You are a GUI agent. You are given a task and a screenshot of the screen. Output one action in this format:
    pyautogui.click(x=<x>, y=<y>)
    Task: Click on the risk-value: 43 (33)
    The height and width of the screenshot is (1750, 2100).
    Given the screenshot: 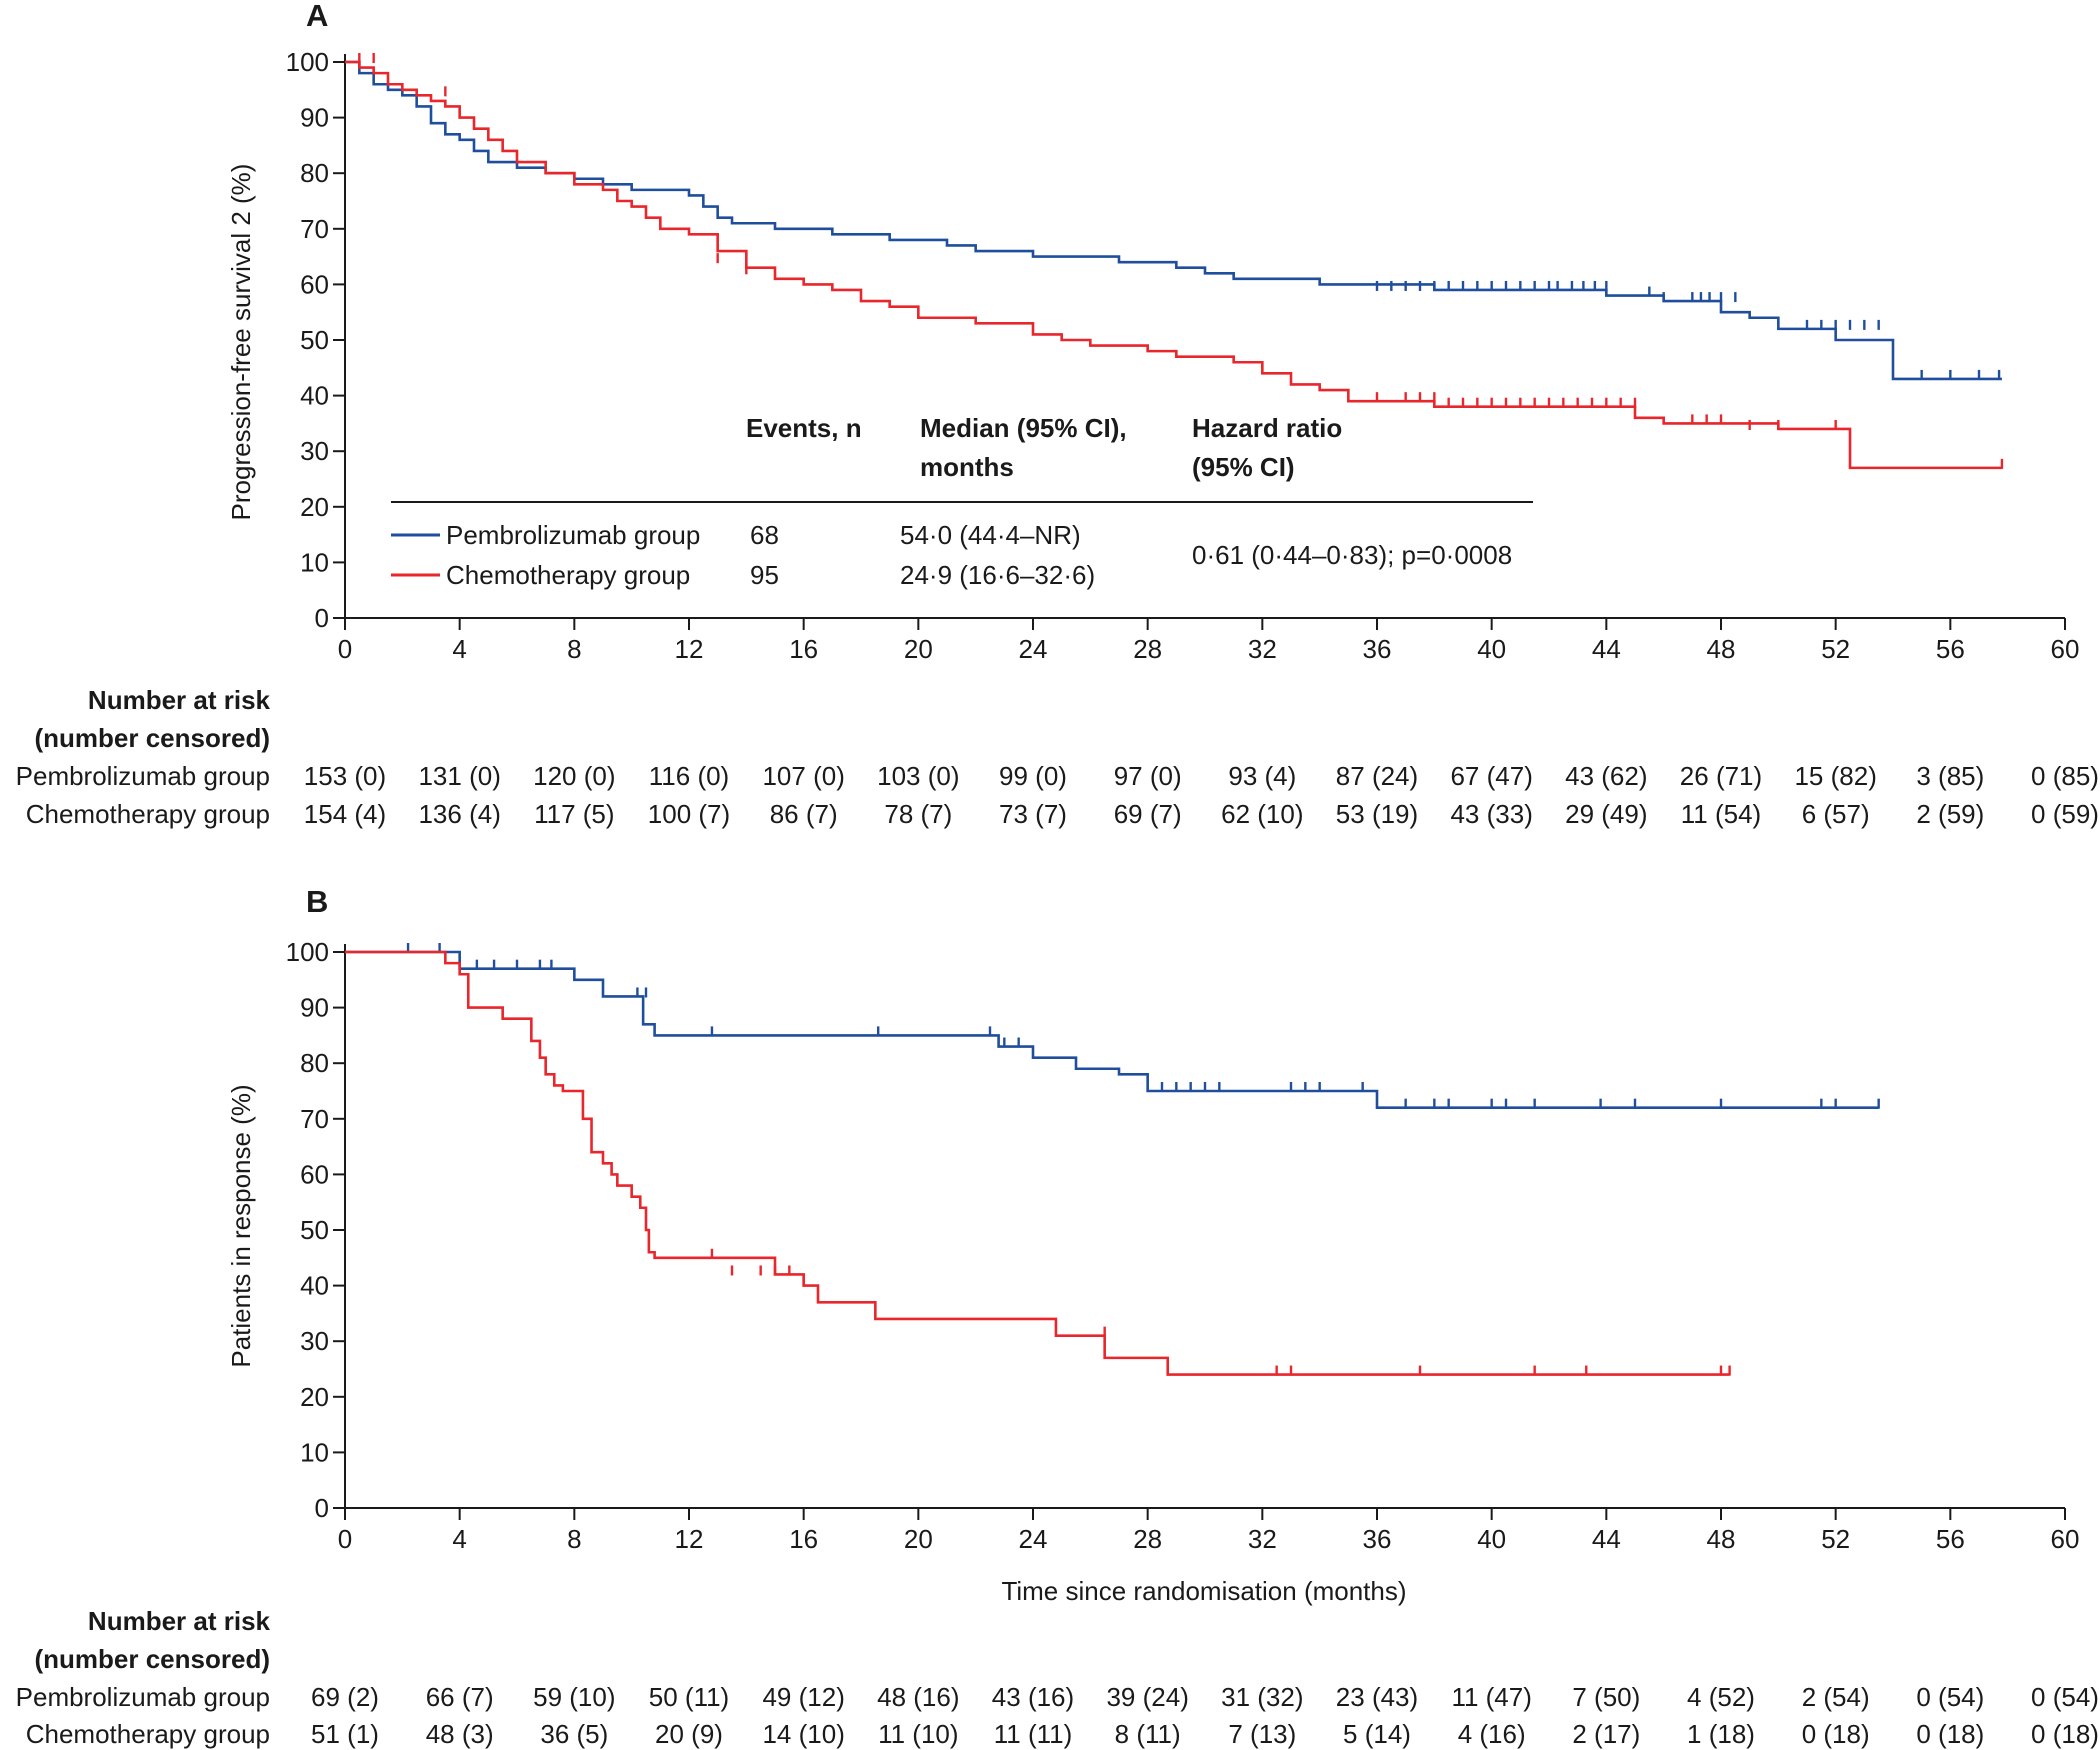 What is the action you would take?
    pyautogui.click(x=1491, y=814)
    